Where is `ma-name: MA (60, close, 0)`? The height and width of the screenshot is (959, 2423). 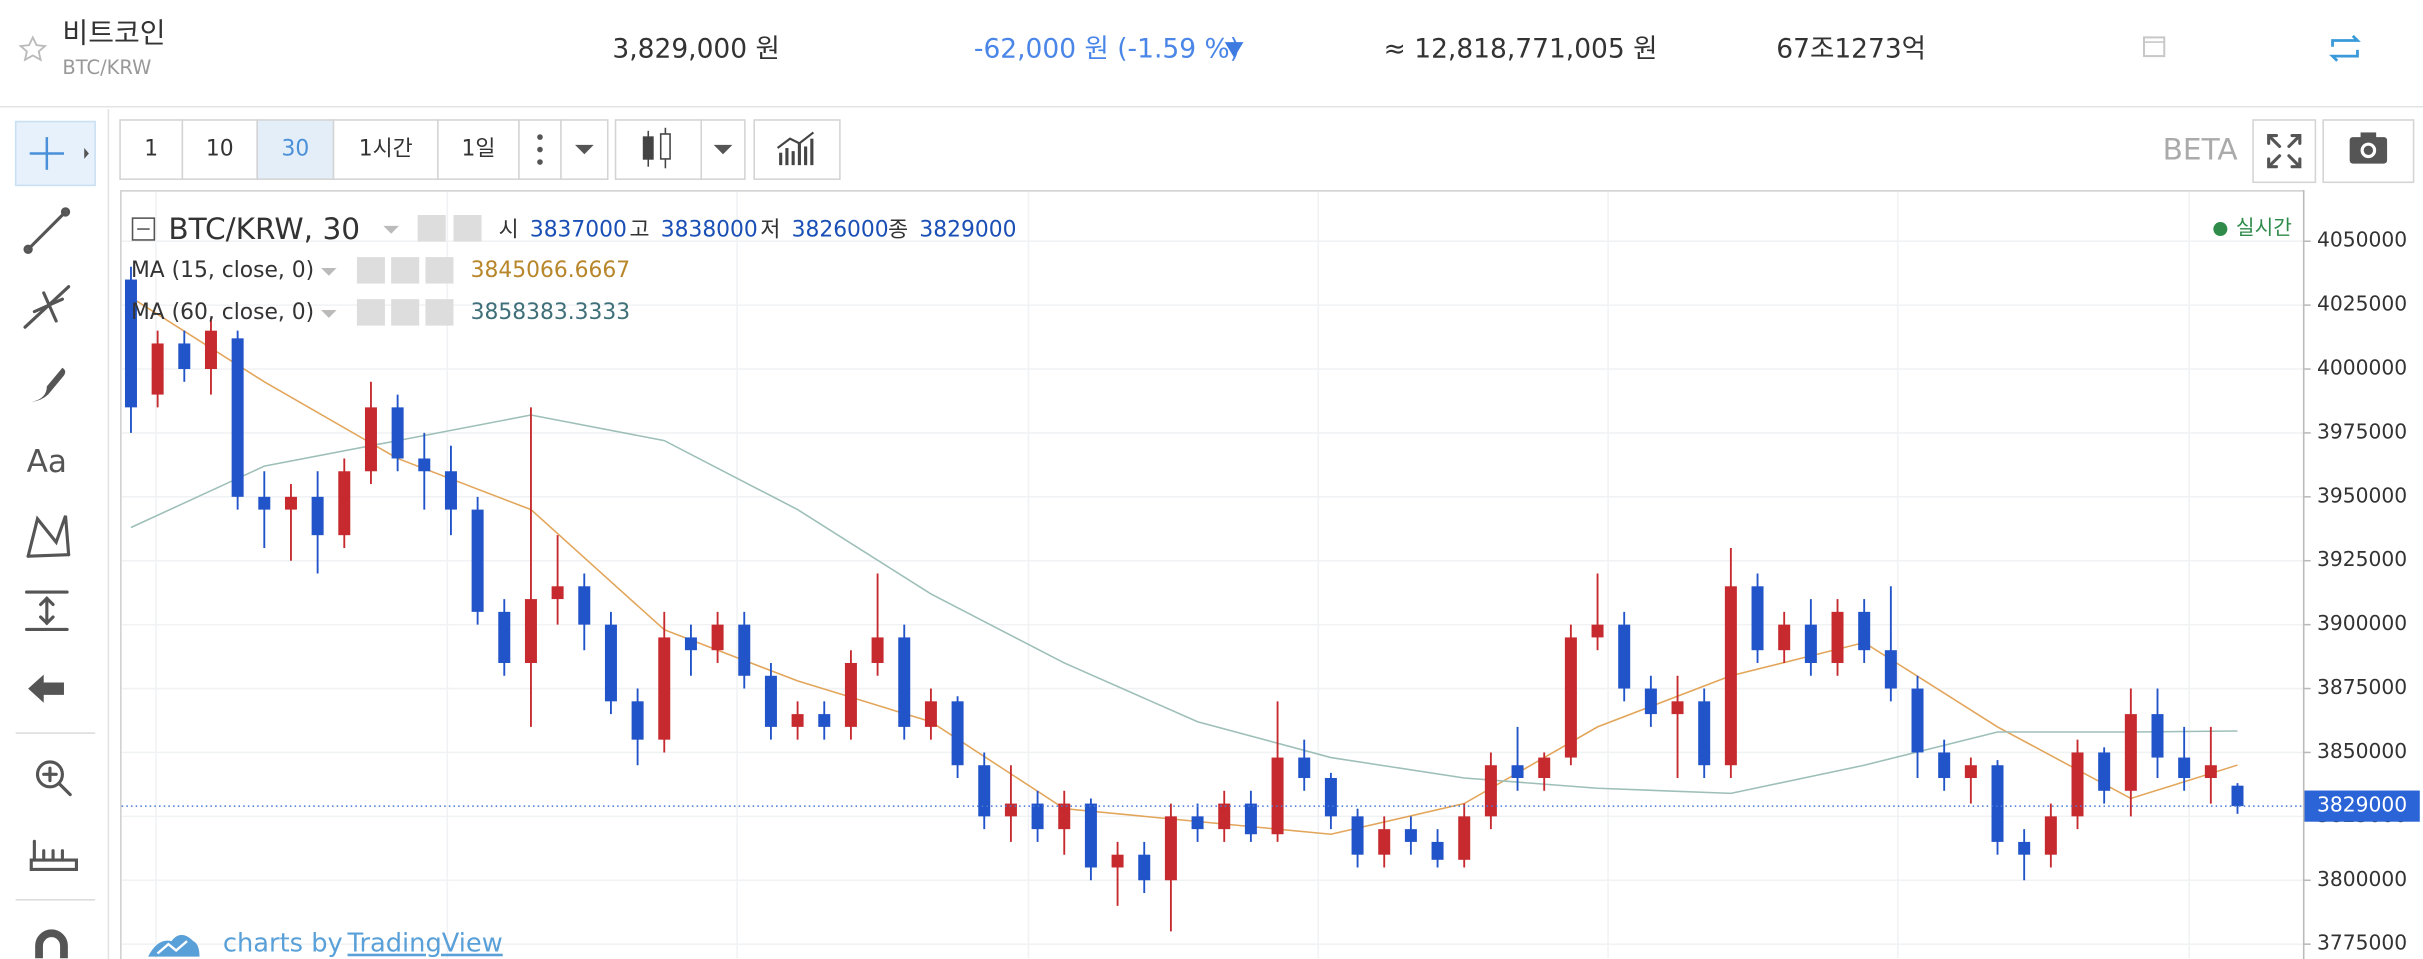
ma-name: MA (60, close, 0) is located at coordinates (222, 312).